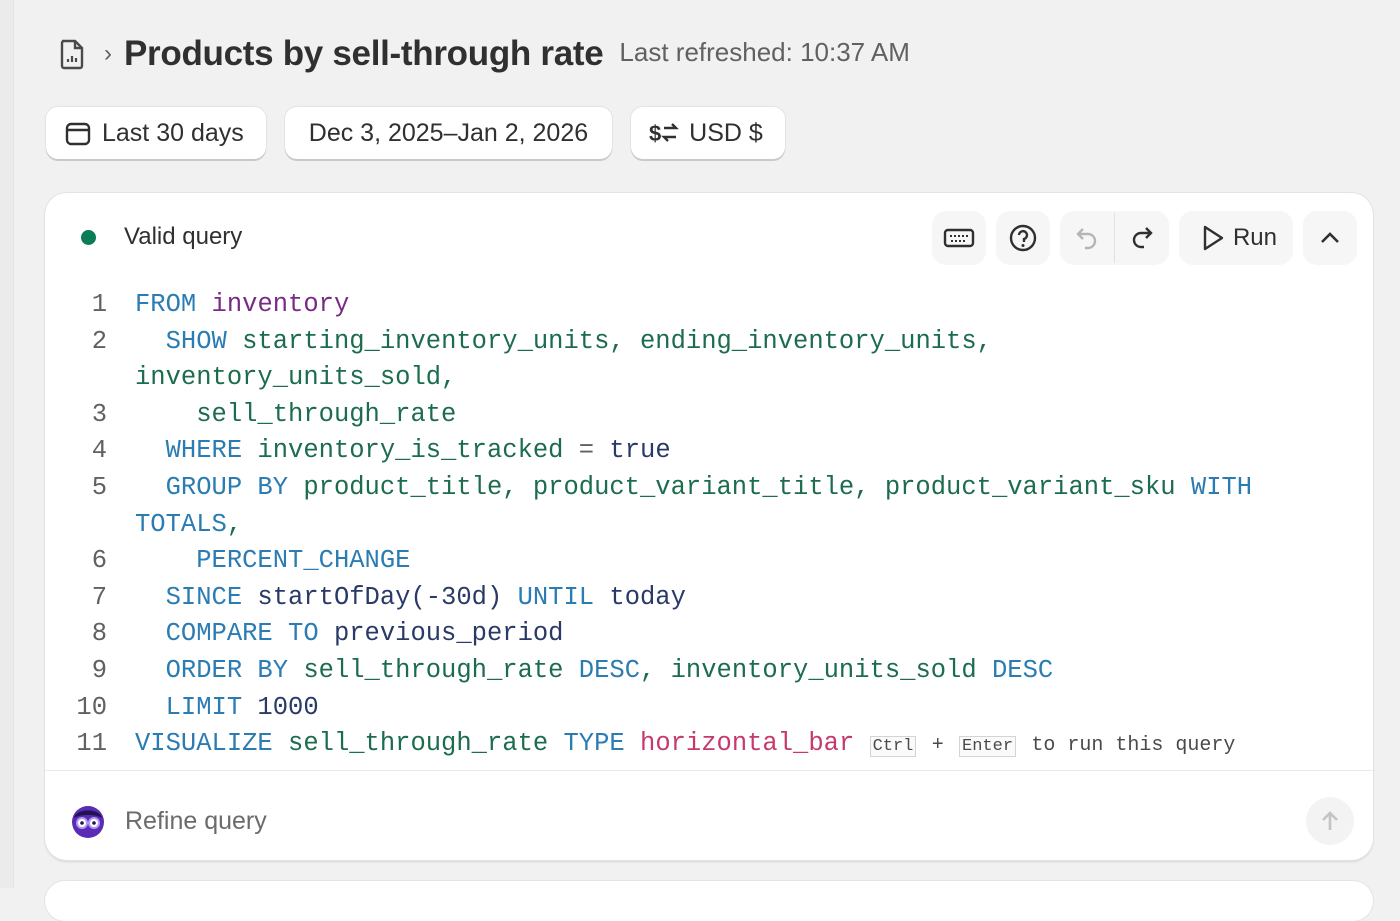 This screenshot has width=1400, height=921. What do you see at coordinates (726, 132) in the screenshot?
I see `currency-label: USD $` at bounding box center [726, 132].